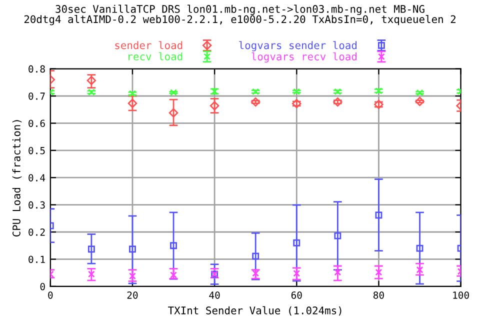 The image size is (480, 320). Describe the element at coordinates (37, 178) in the screenshot. I see `y-tick-label: 0.4` at that location.